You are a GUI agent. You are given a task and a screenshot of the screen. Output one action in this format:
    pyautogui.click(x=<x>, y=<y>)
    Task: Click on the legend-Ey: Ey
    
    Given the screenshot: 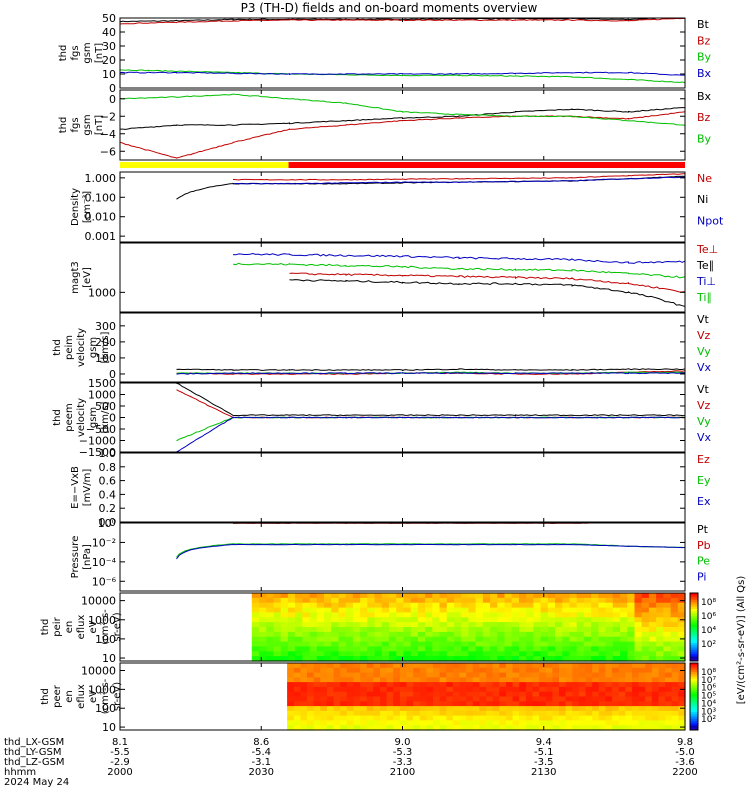 What is the action you would take?
    pyautogui.click(x=704, y=480)
    